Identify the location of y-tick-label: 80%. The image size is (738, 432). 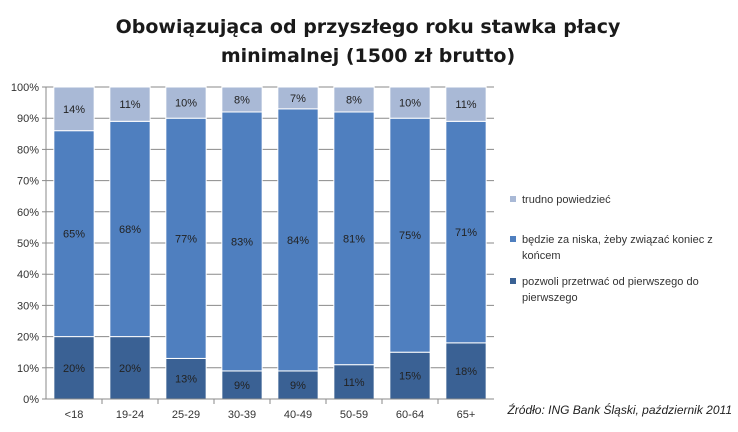
(28, 150).